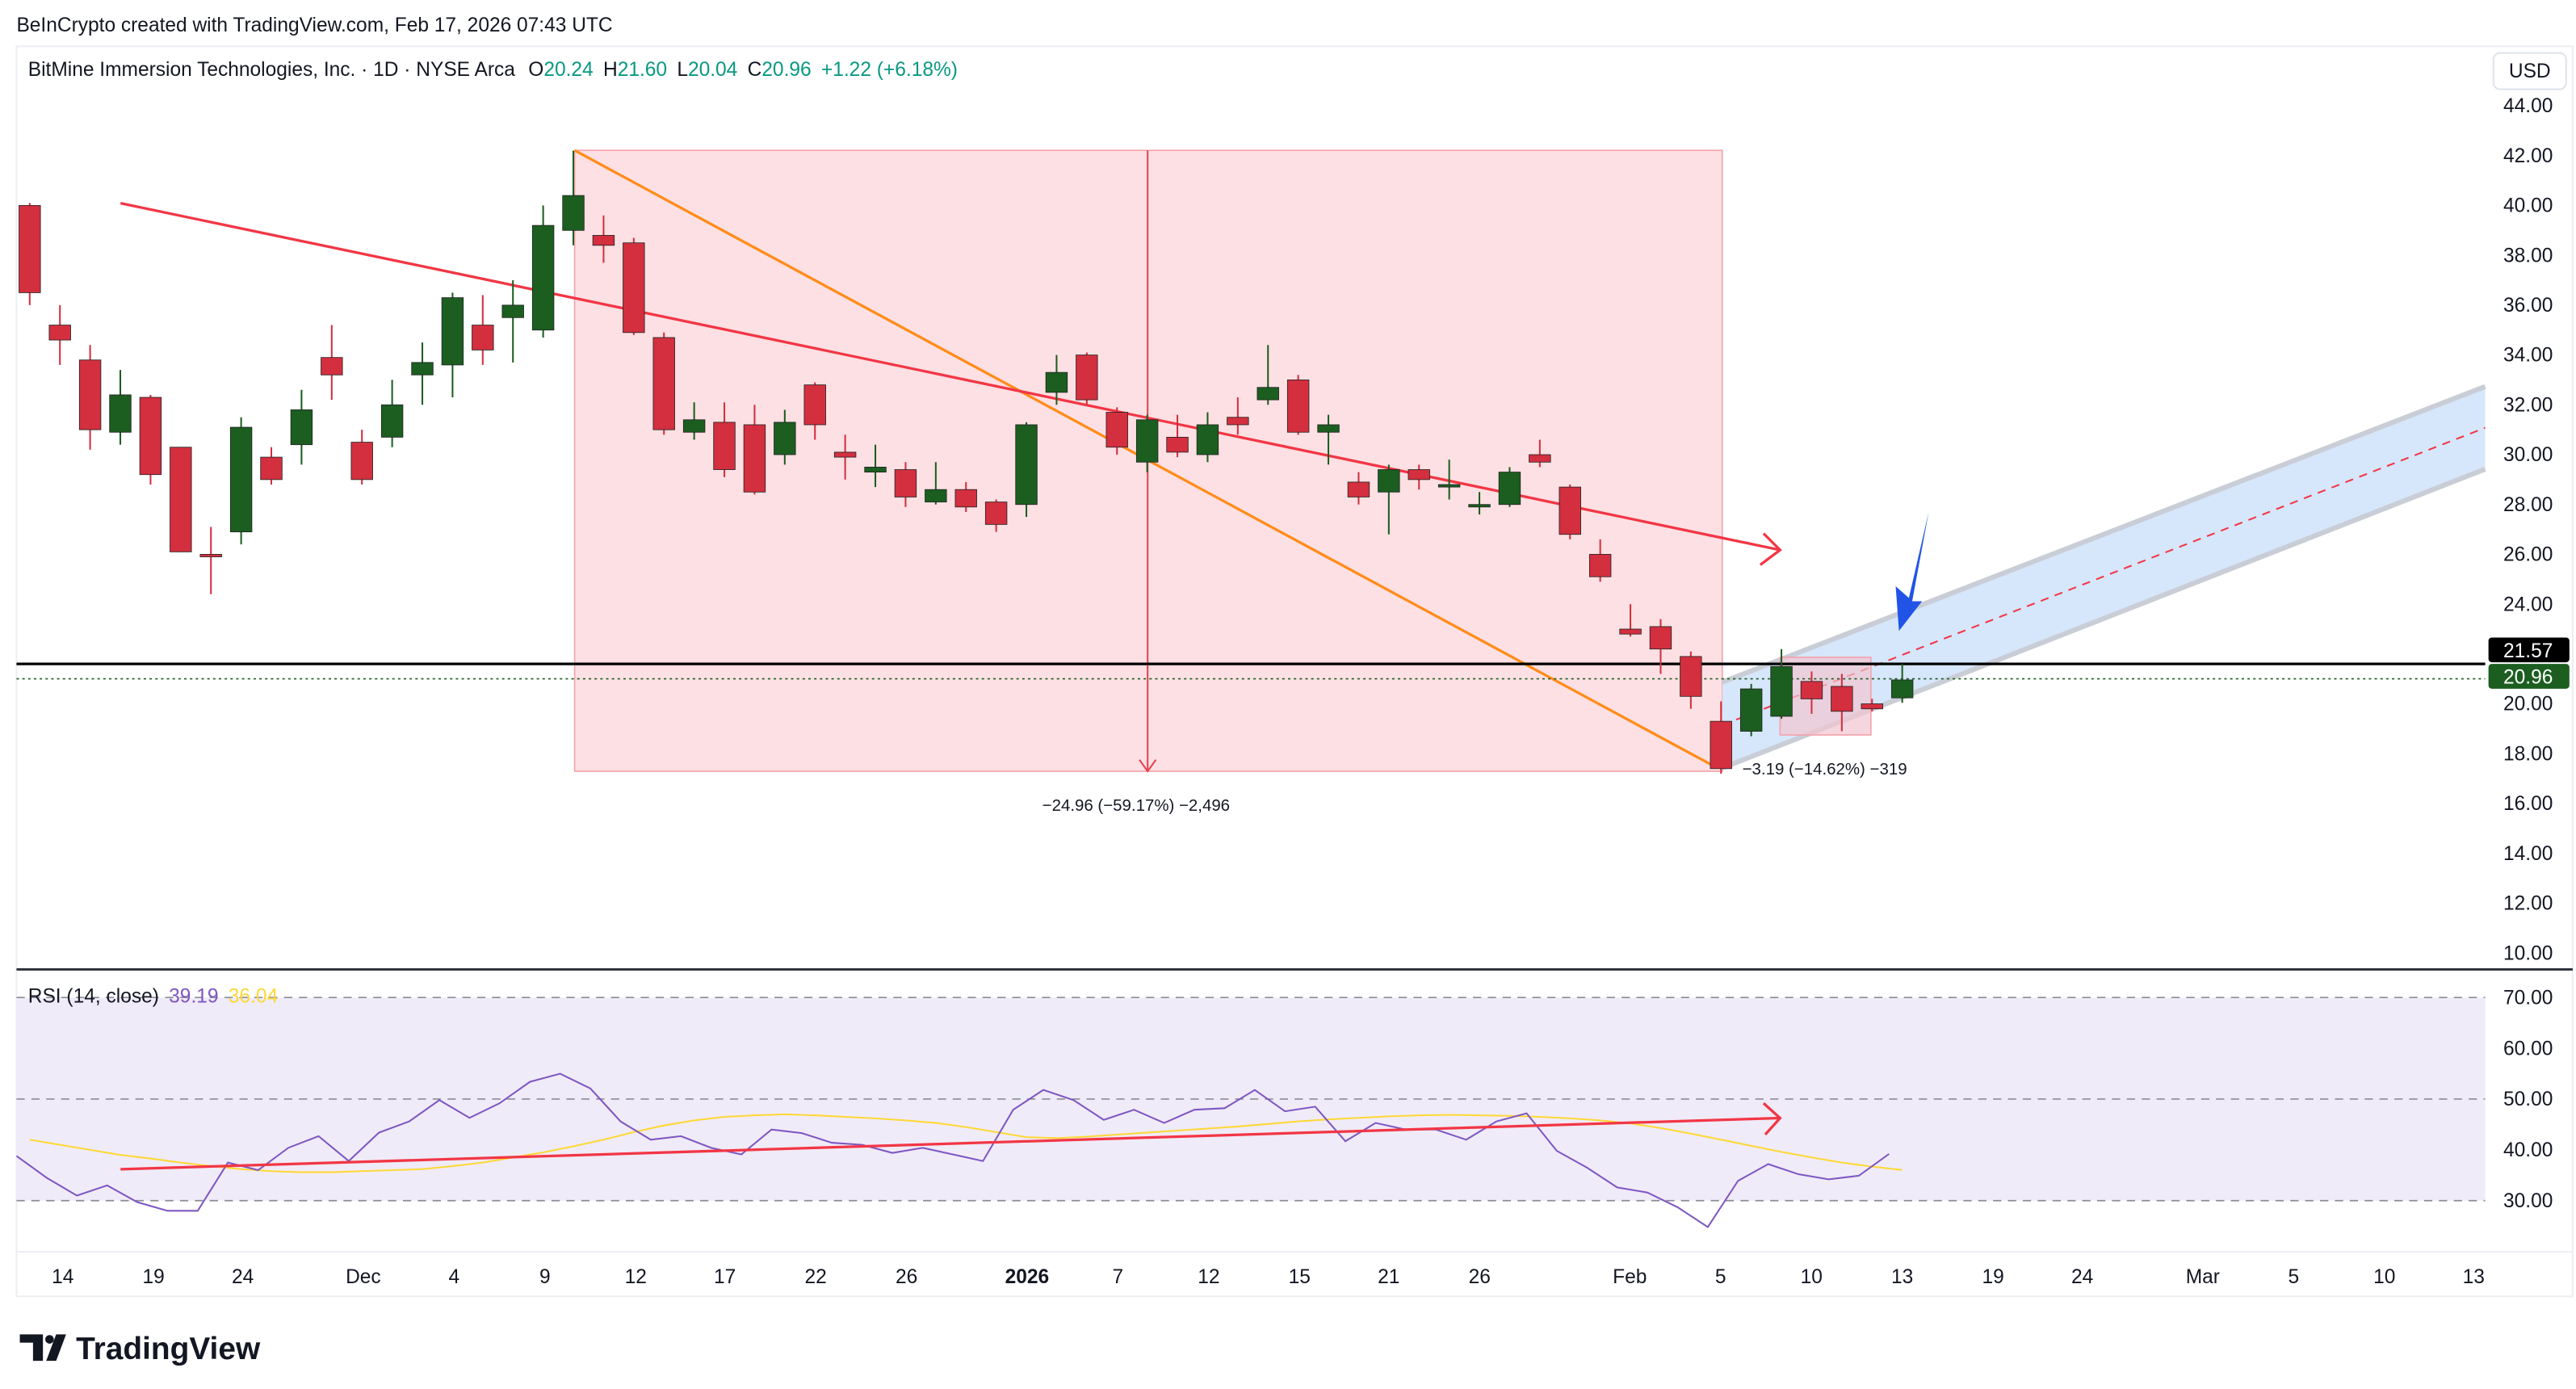  What do you see at coordinates (950, 1143) in the screenshot?
I see `rsi-trendline` at bounding box center [950, 1143].